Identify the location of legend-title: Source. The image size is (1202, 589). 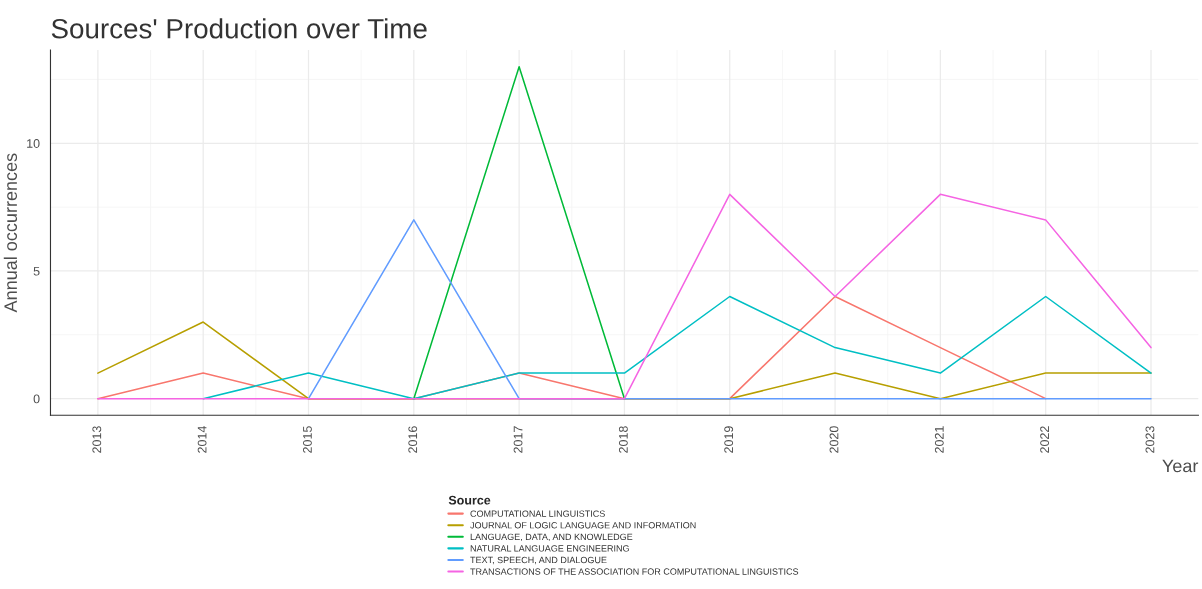
(469, 500).